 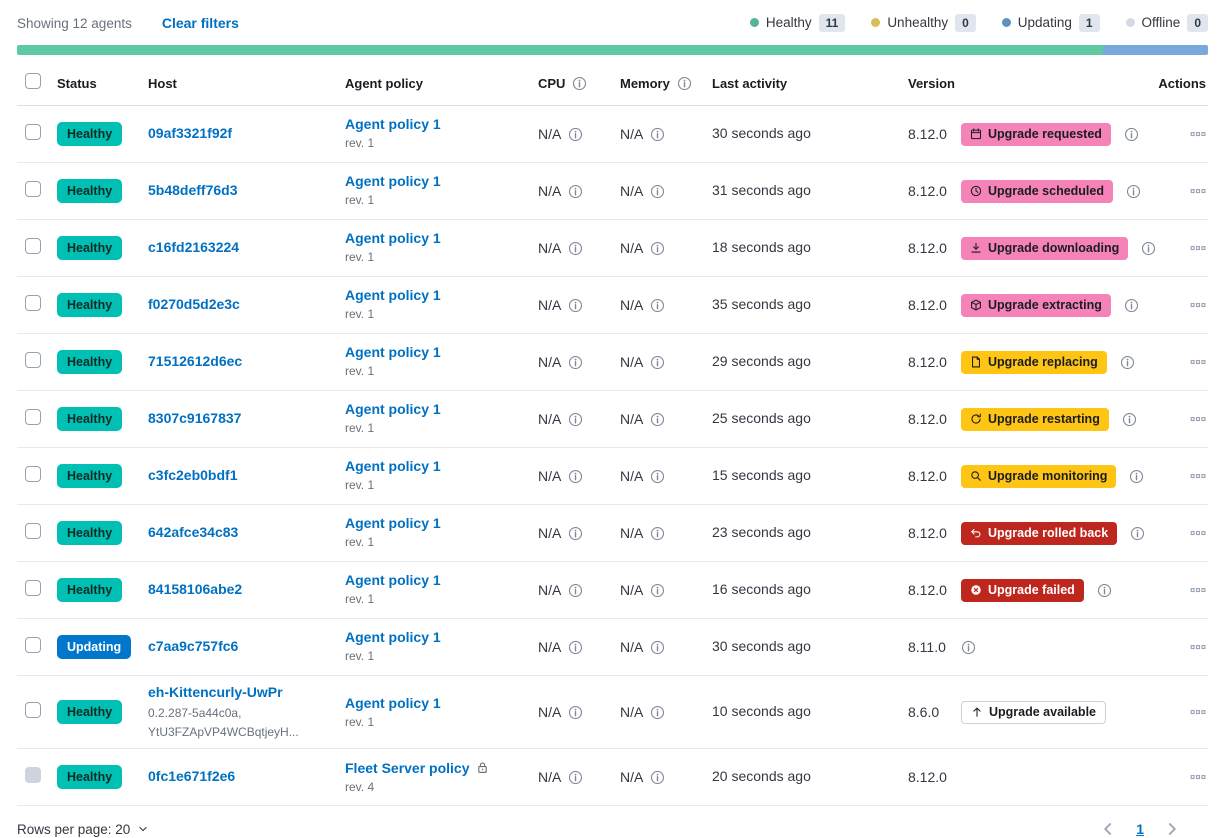 I want to click on host-link: 8307c9167837, so click(x=195, y=418).